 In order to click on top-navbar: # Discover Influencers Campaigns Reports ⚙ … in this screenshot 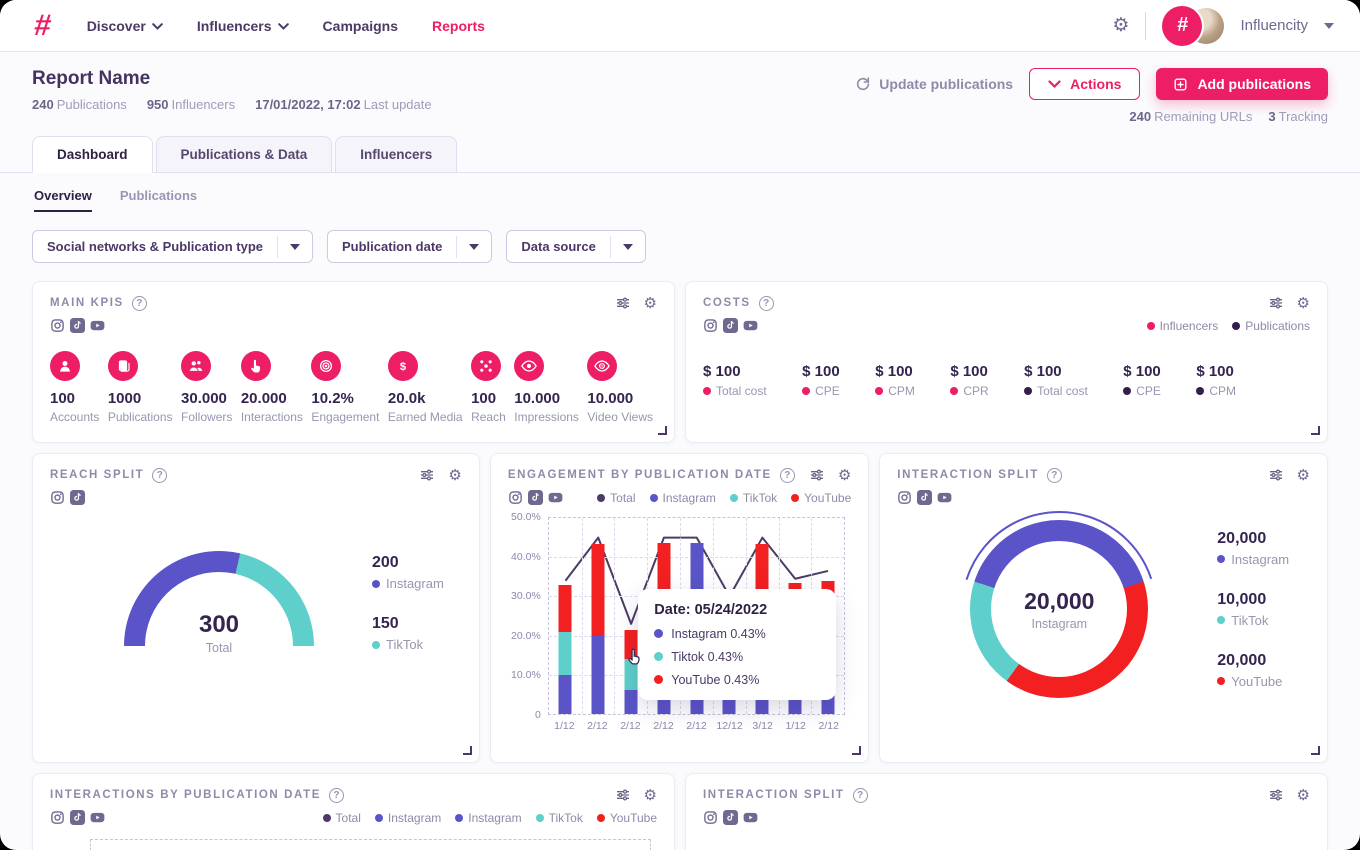, I will do `click(680, 26)`.